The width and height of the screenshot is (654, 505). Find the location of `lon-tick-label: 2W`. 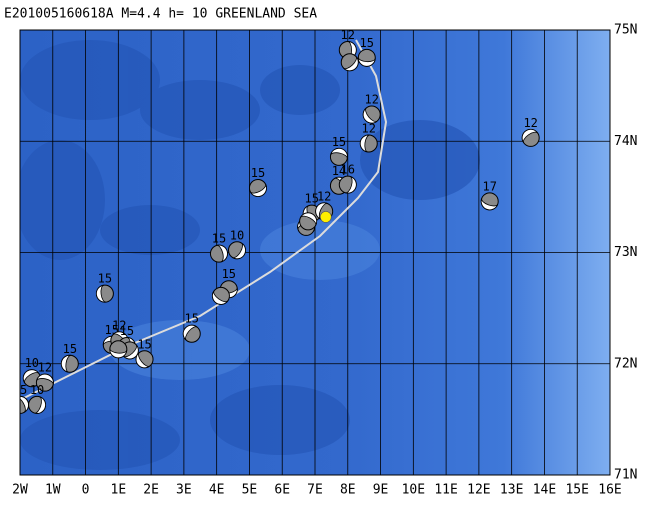

lon-tick-label: 2W is located at coordinates (20, 490).